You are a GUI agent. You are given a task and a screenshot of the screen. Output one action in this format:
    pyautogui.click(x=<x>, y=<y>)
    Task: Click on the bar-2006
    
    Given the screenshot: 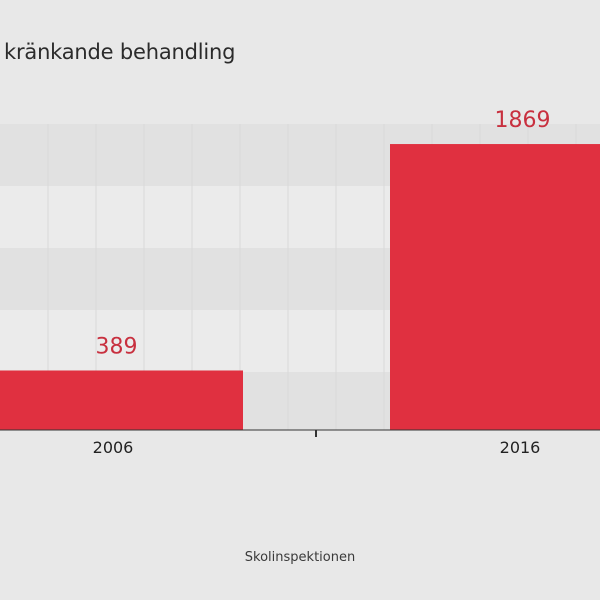 What is the action you would take?
    pyautogui.click(x=121, y=400)
    